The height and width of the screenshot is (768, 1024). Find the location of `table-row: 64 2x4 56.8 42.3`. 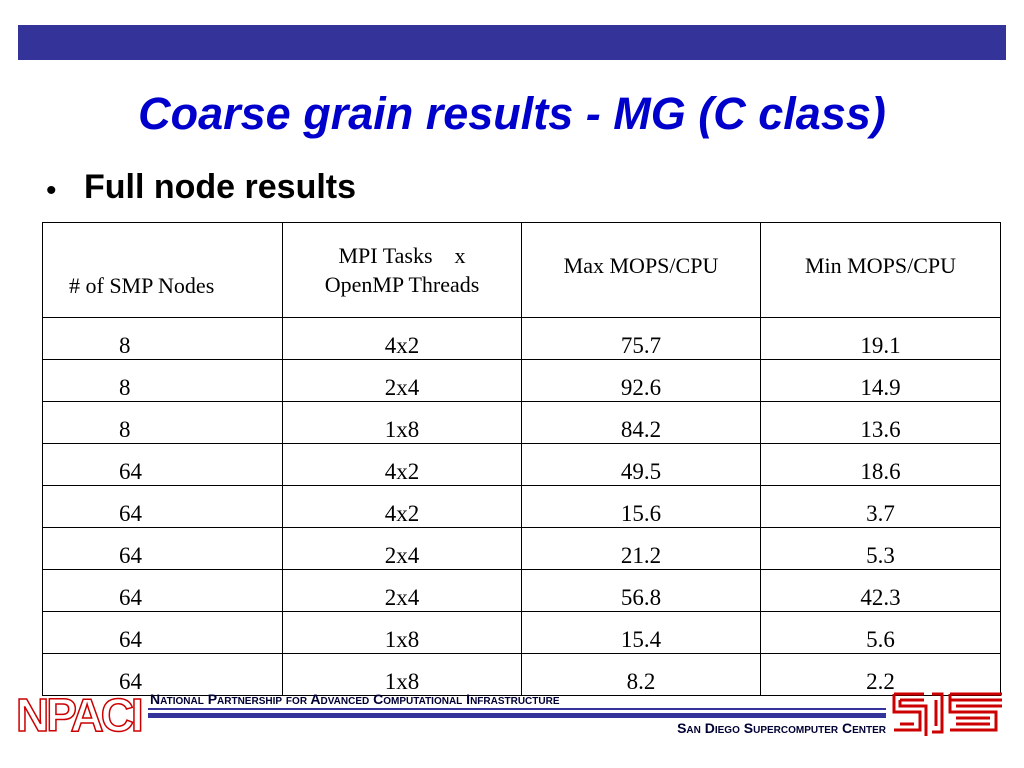

table-row: 64 2x4 56.8 42.3 is located at coordinates (521, 590).